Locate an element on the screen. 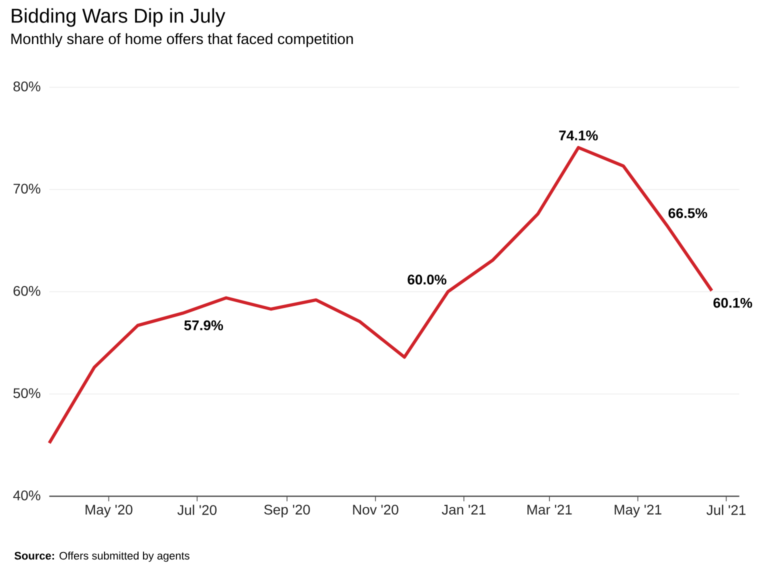 The height and width of the screenshot is (576, 768). chart-subtitle: Monthly share of home offers that faced competition is located at coordinates (182, 40).